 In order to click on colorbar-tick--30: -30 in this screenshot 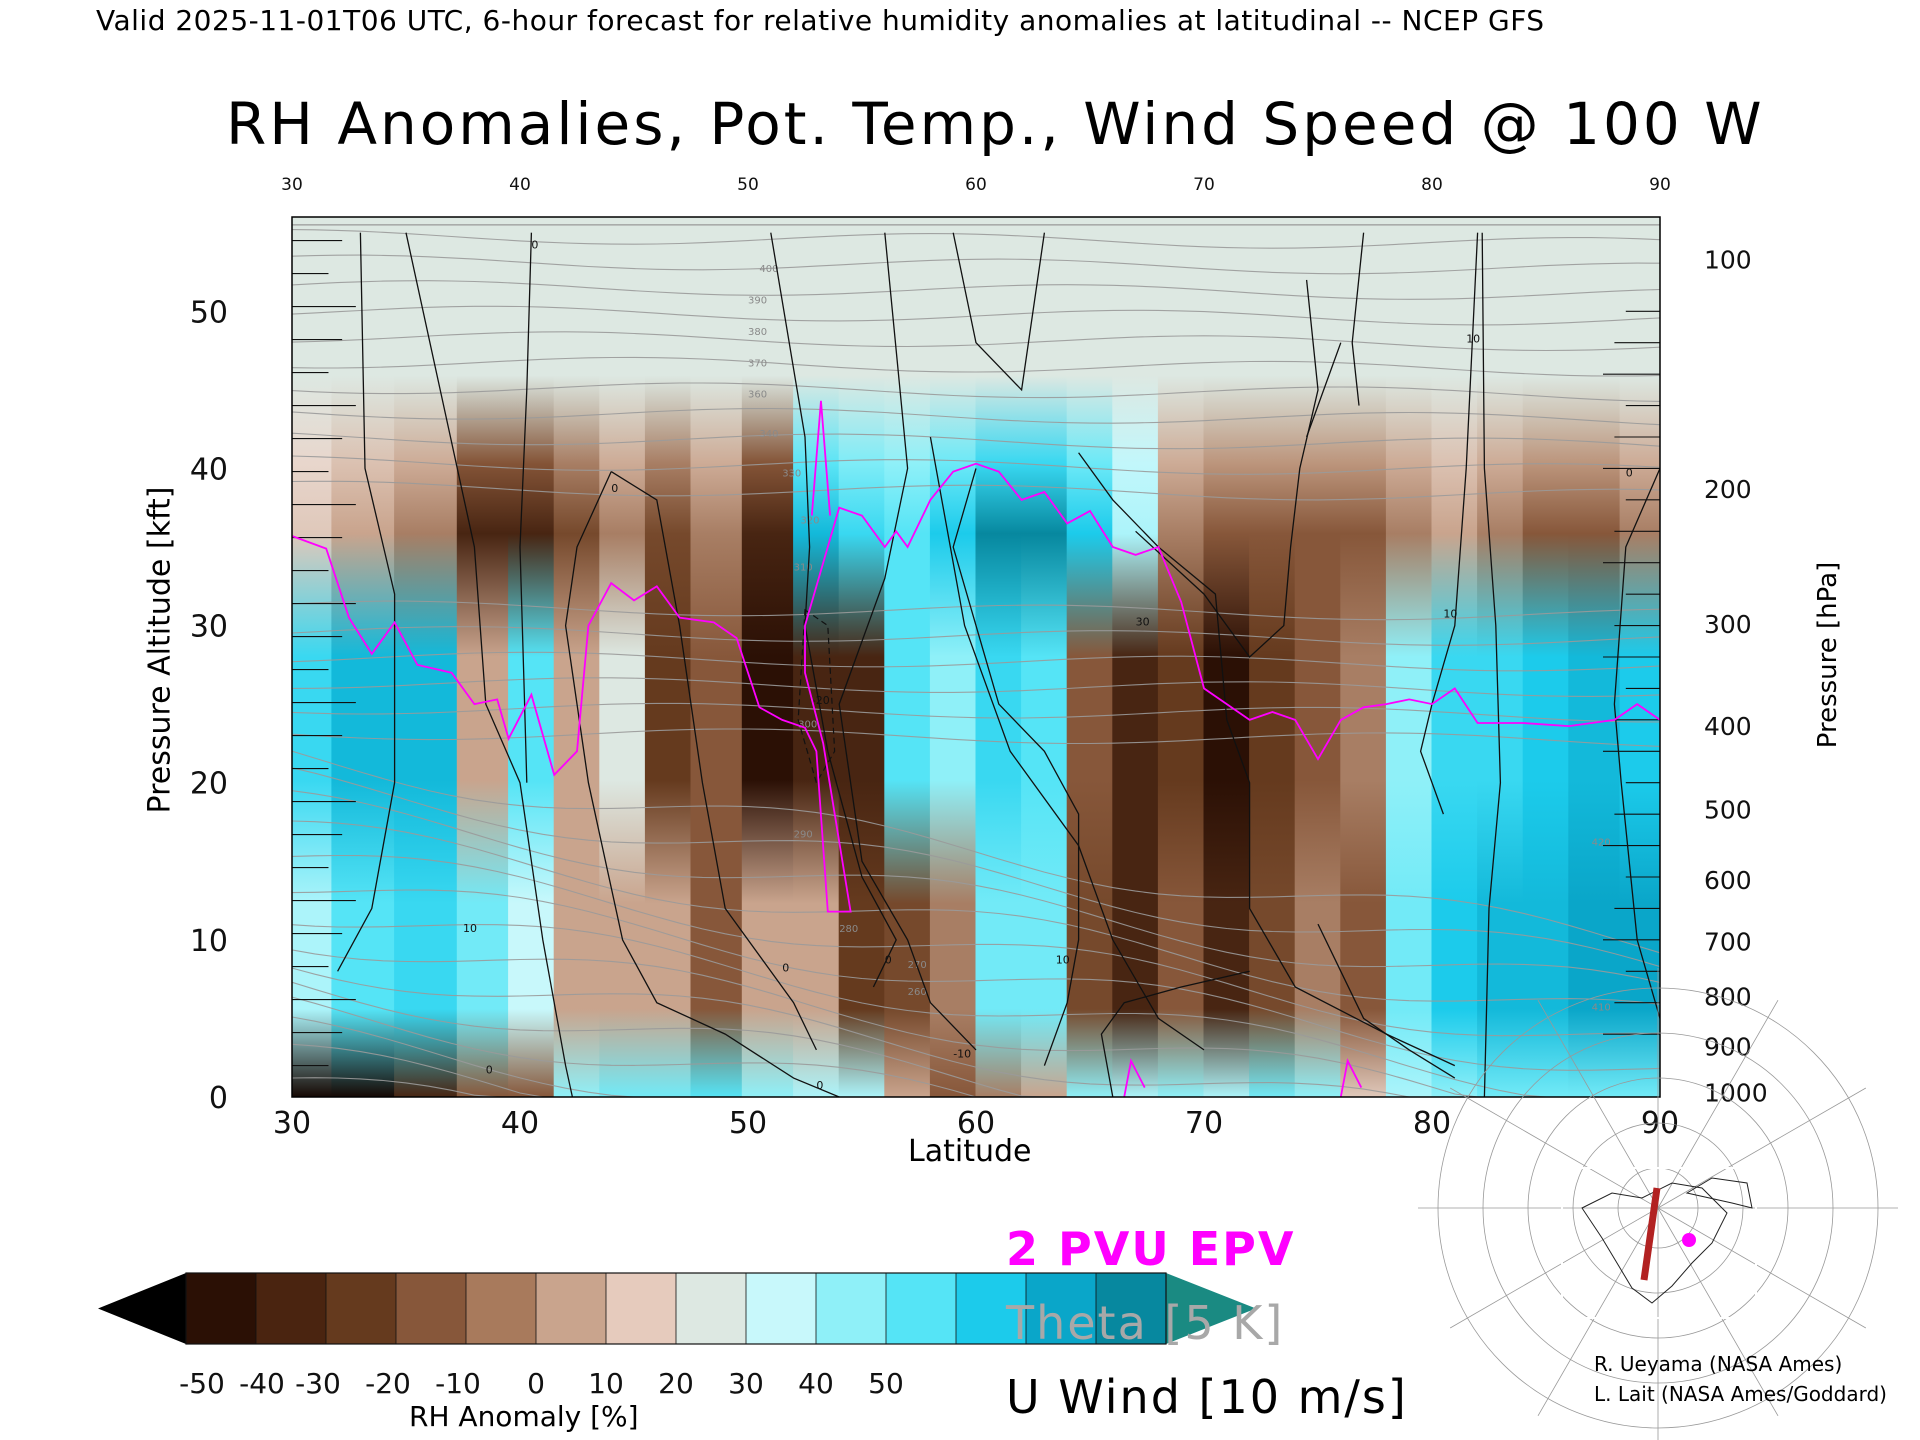, I will do `click(318, 1383)`.